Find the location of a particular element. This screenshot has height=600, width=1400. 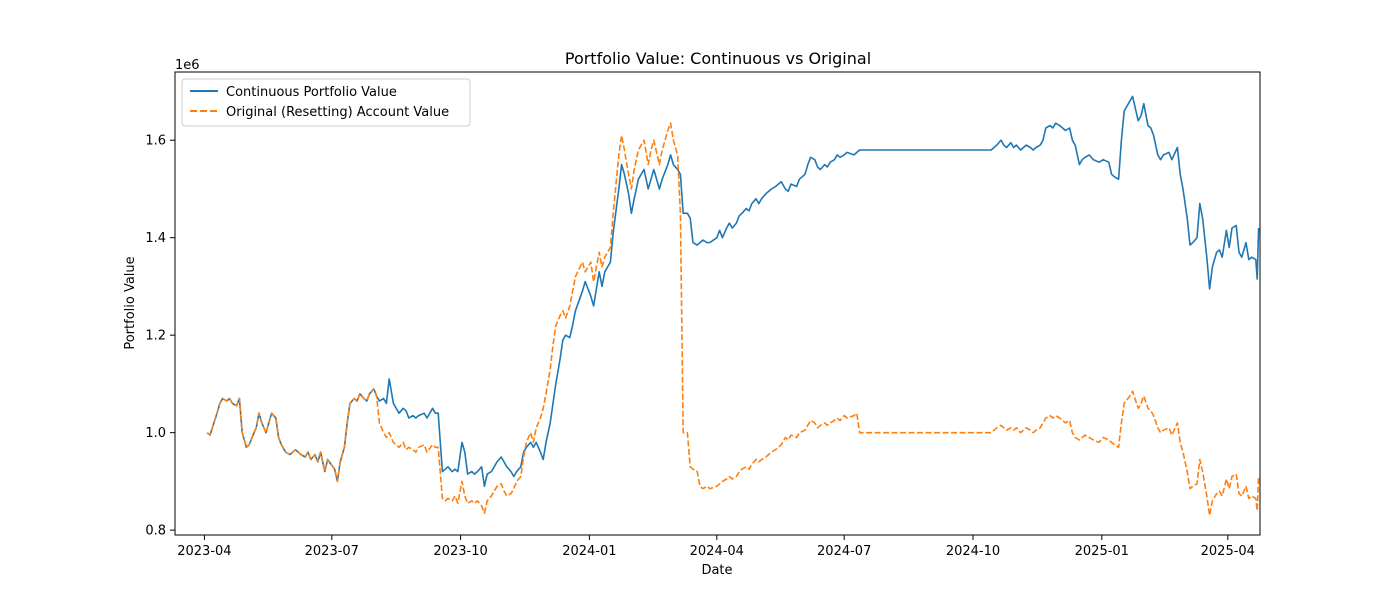

x-tick-label: 2025-01 is located at coordinates (1102, 551).